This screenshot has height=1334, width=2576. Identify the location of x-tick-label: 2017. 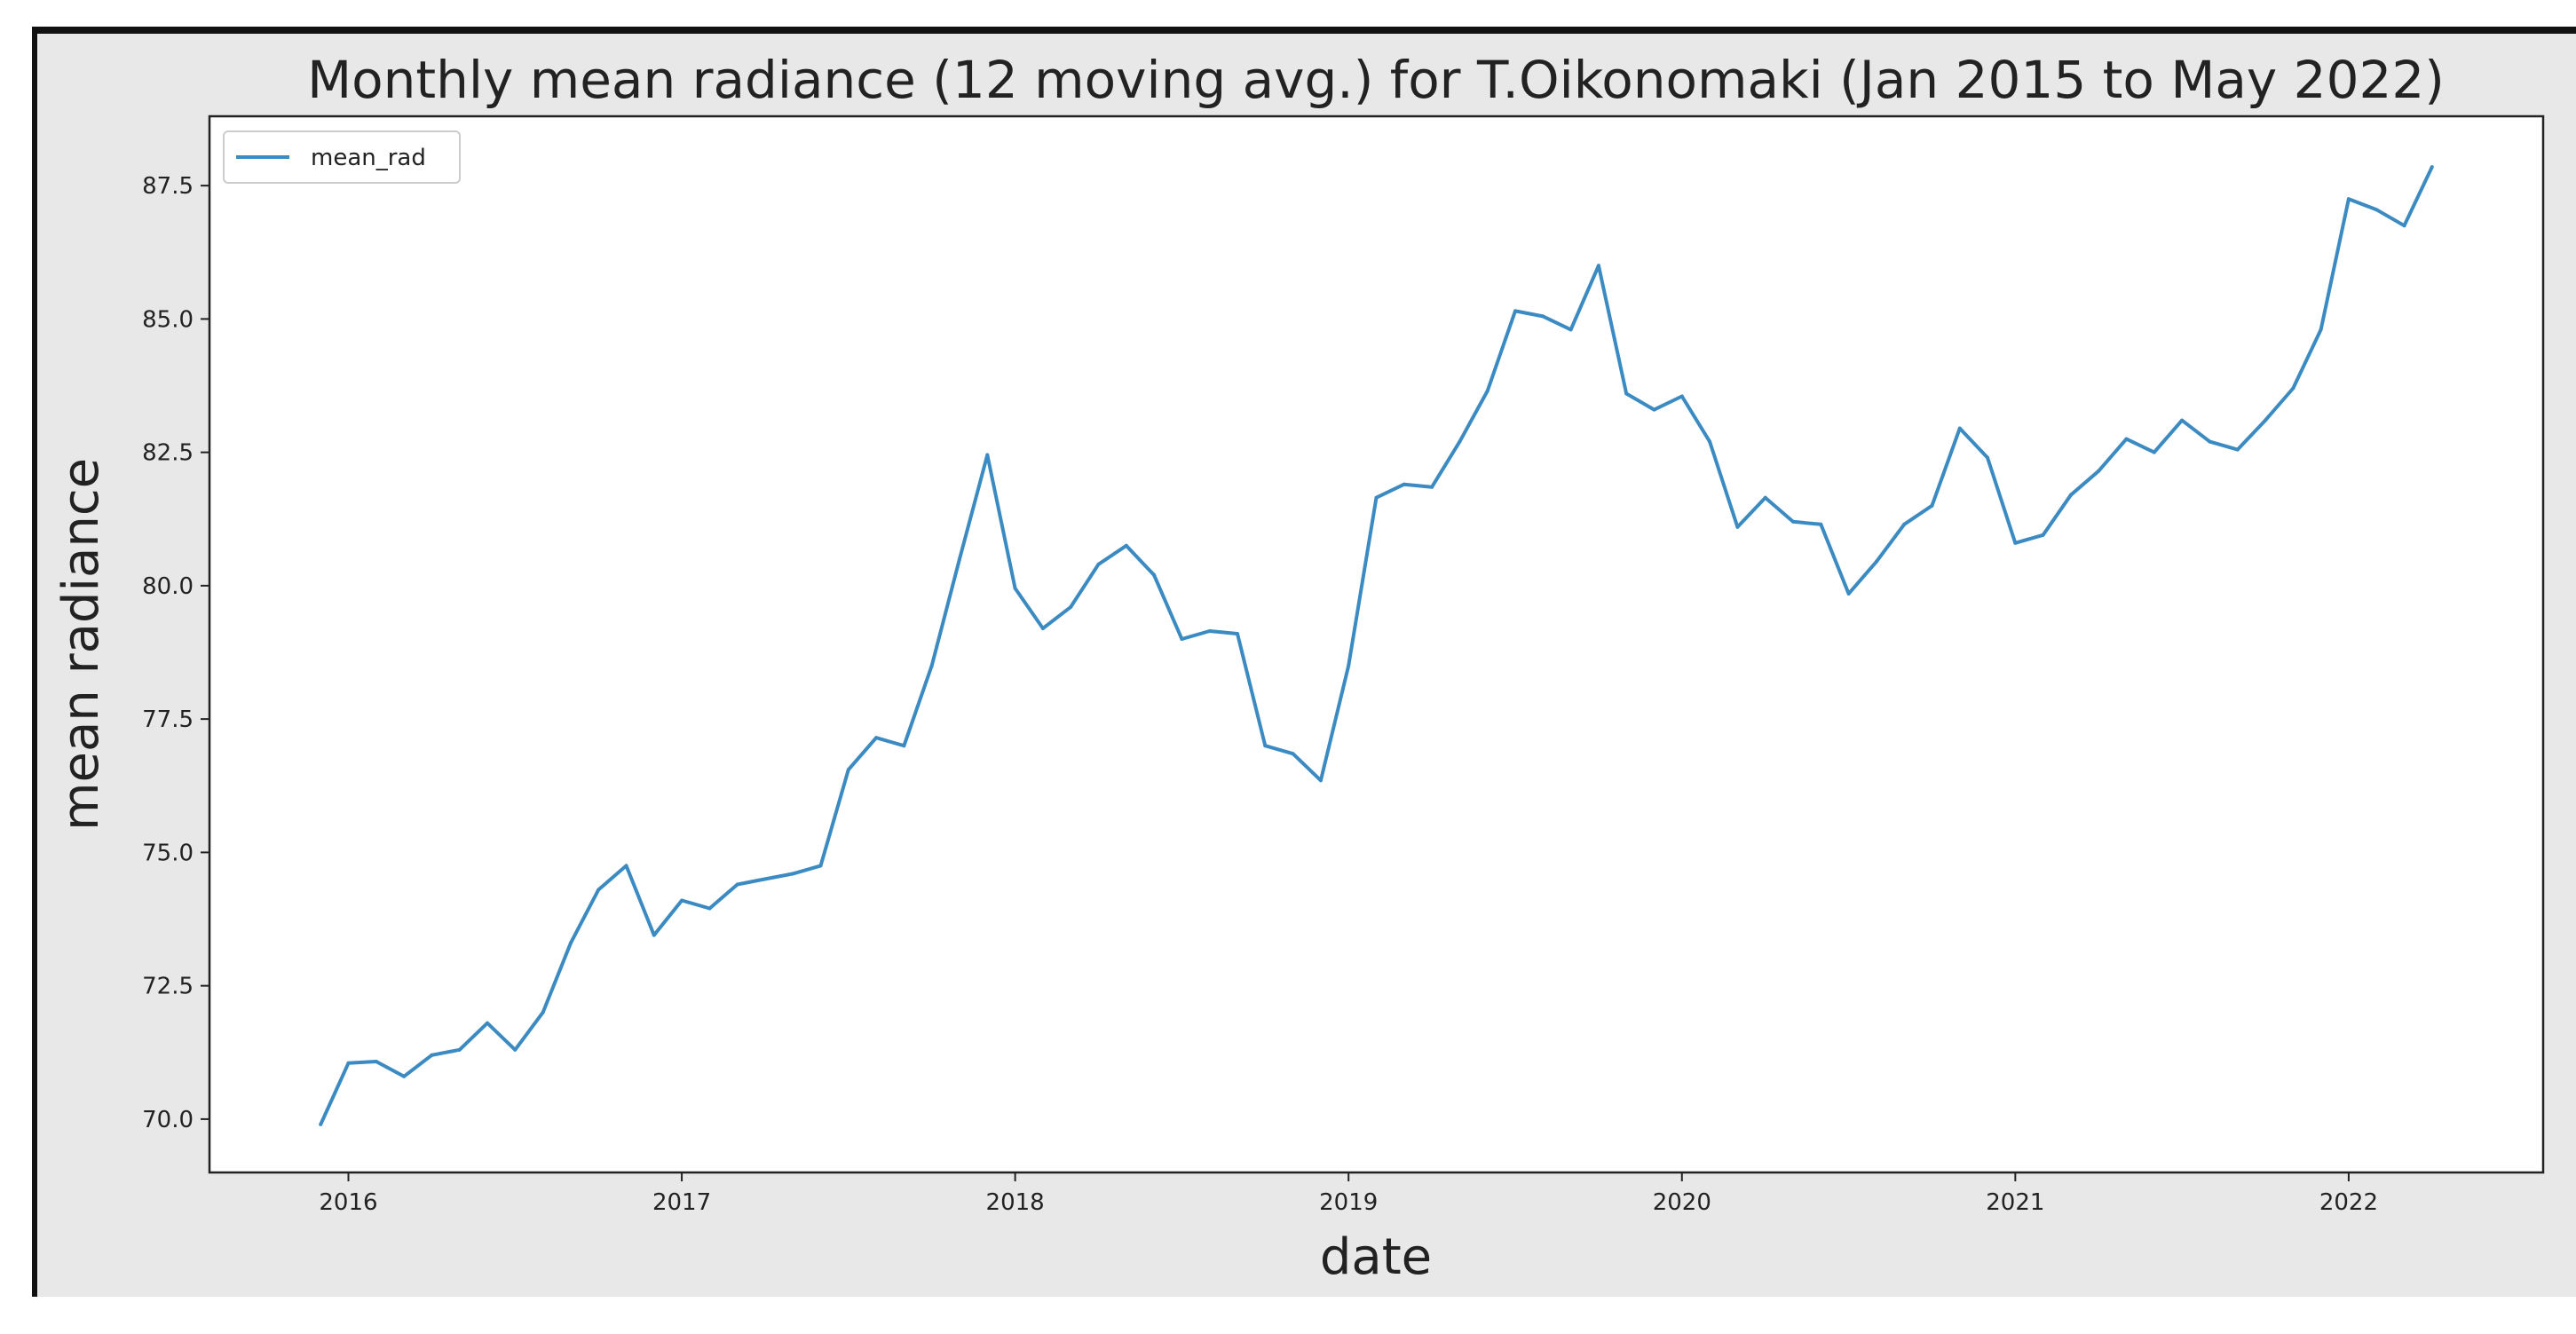
(681, 1202).